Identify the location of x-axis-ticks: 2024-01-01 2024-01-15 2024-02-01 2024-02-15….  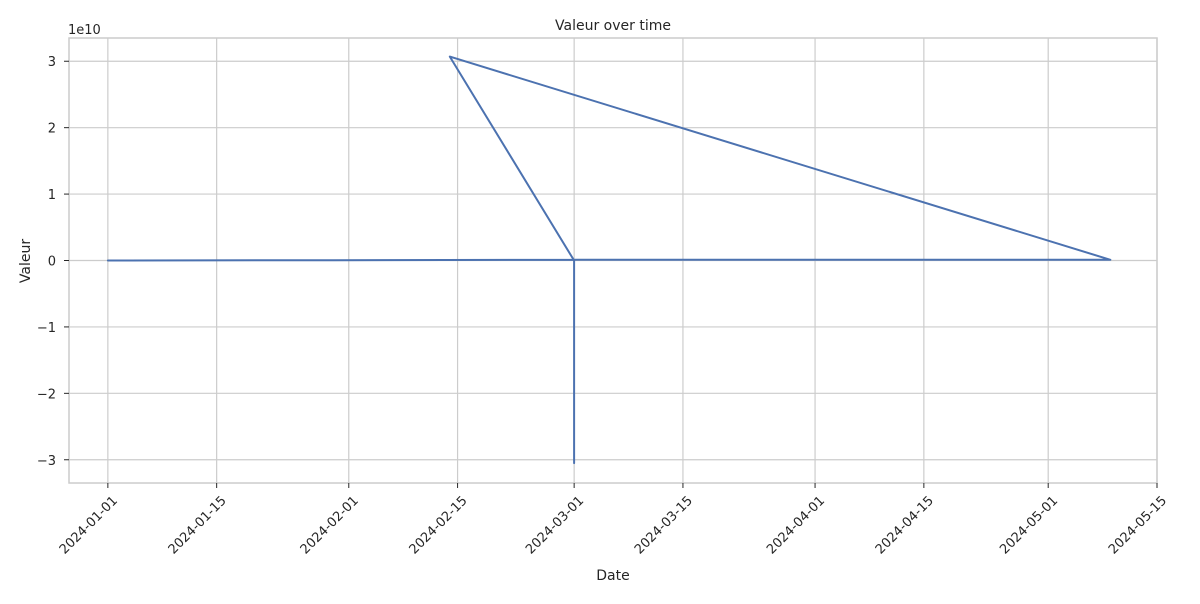
(613, 520).